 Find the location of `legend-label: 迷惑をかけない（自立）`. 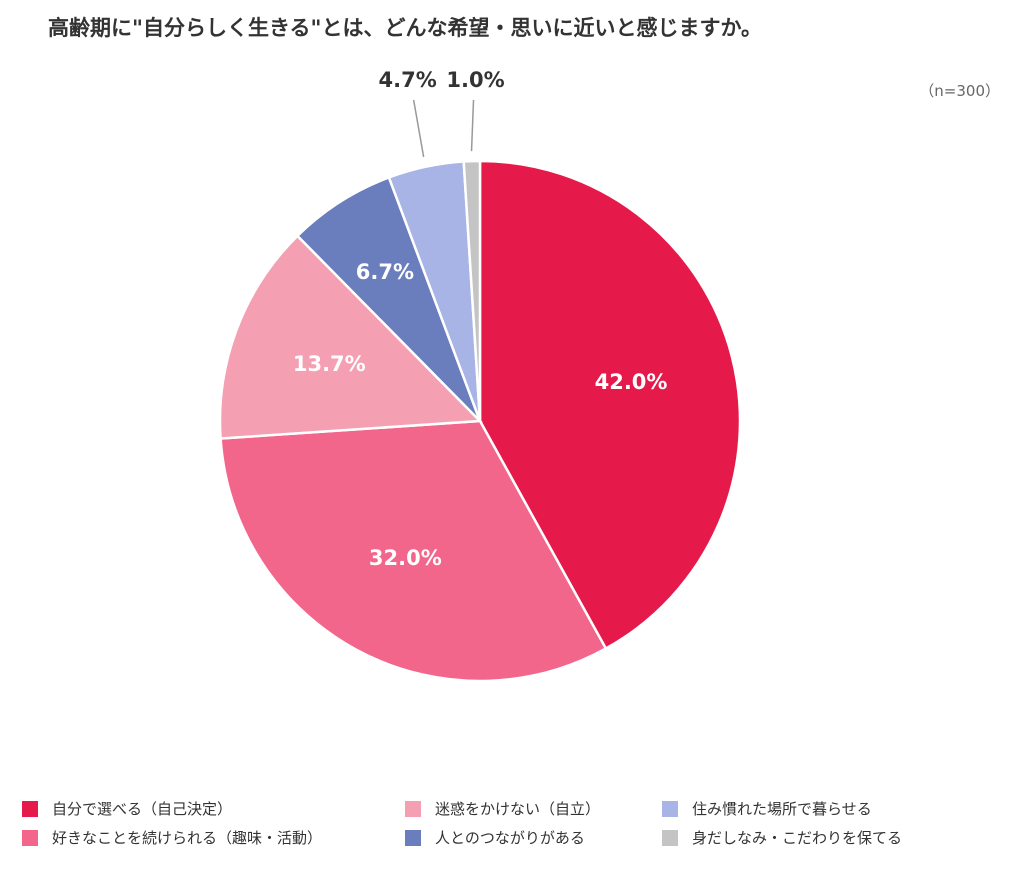

legend-label: 迷惑をかけない（自立） is located at coordinates (518, 809).